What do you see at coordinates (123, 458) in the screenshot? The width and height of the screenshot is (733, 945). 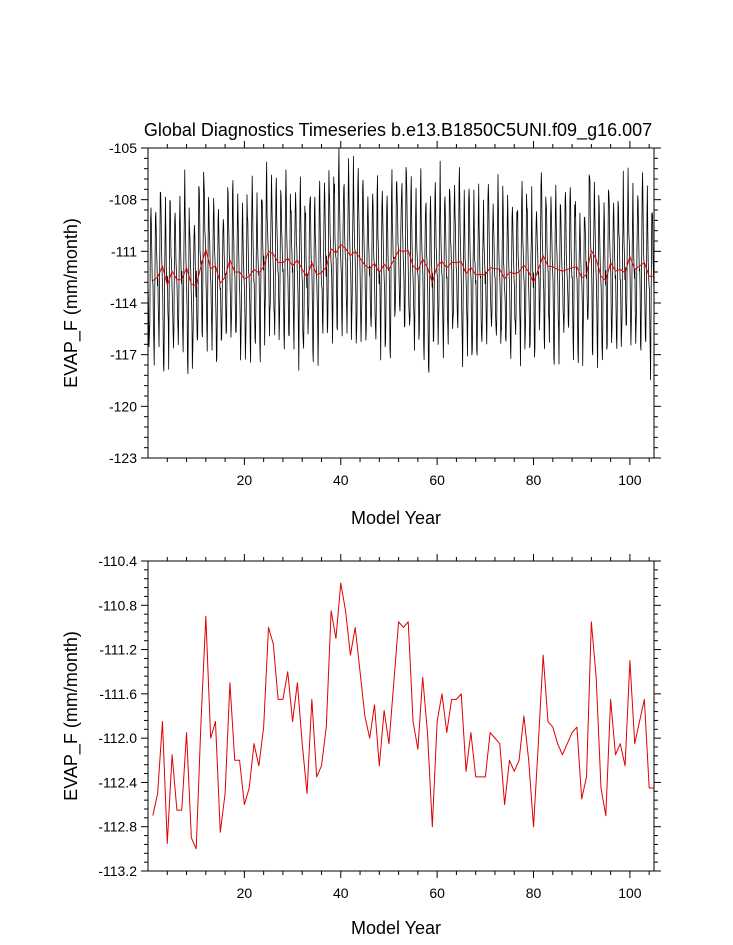 I see `y-tick-label: -123` at bounding box center [123, 458].